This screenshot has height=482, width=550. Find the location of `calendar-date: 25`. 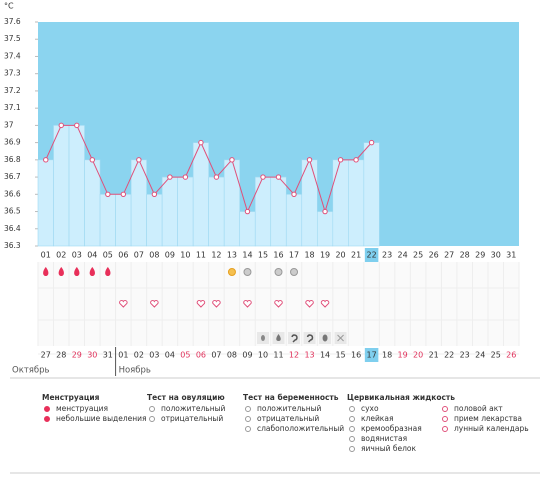

calendar-date: 25 is located at coordinates (496, 355).